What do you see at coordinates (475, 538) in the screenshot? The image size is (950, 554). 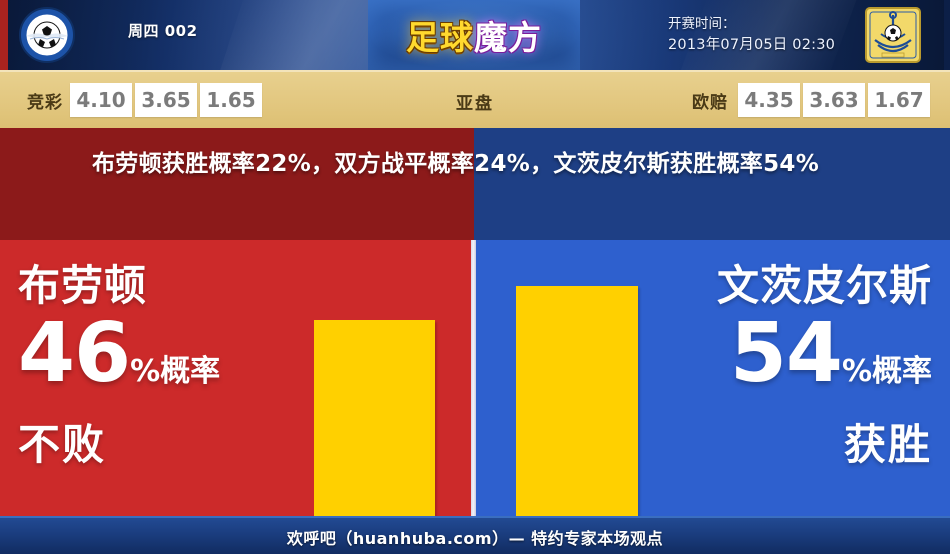 I see `footer-credit: 欢呼吧（huanhuba.com）— 特约专家本场观点` at bounding box center [475, 538].